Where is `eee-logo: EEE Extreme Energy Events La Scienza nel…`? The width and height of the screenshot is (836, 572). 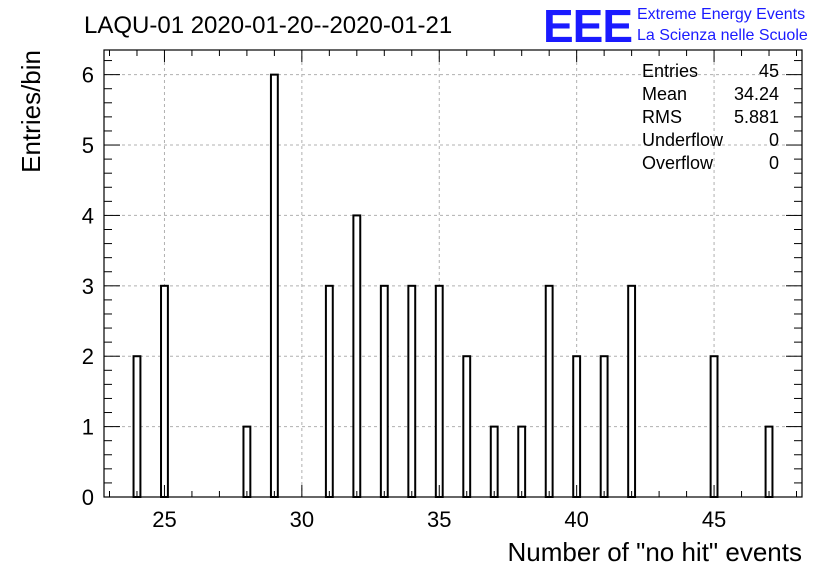 eee-logo: EEE Extreme Energy Events La Scienza nel… is located at coordinates (675, 26).